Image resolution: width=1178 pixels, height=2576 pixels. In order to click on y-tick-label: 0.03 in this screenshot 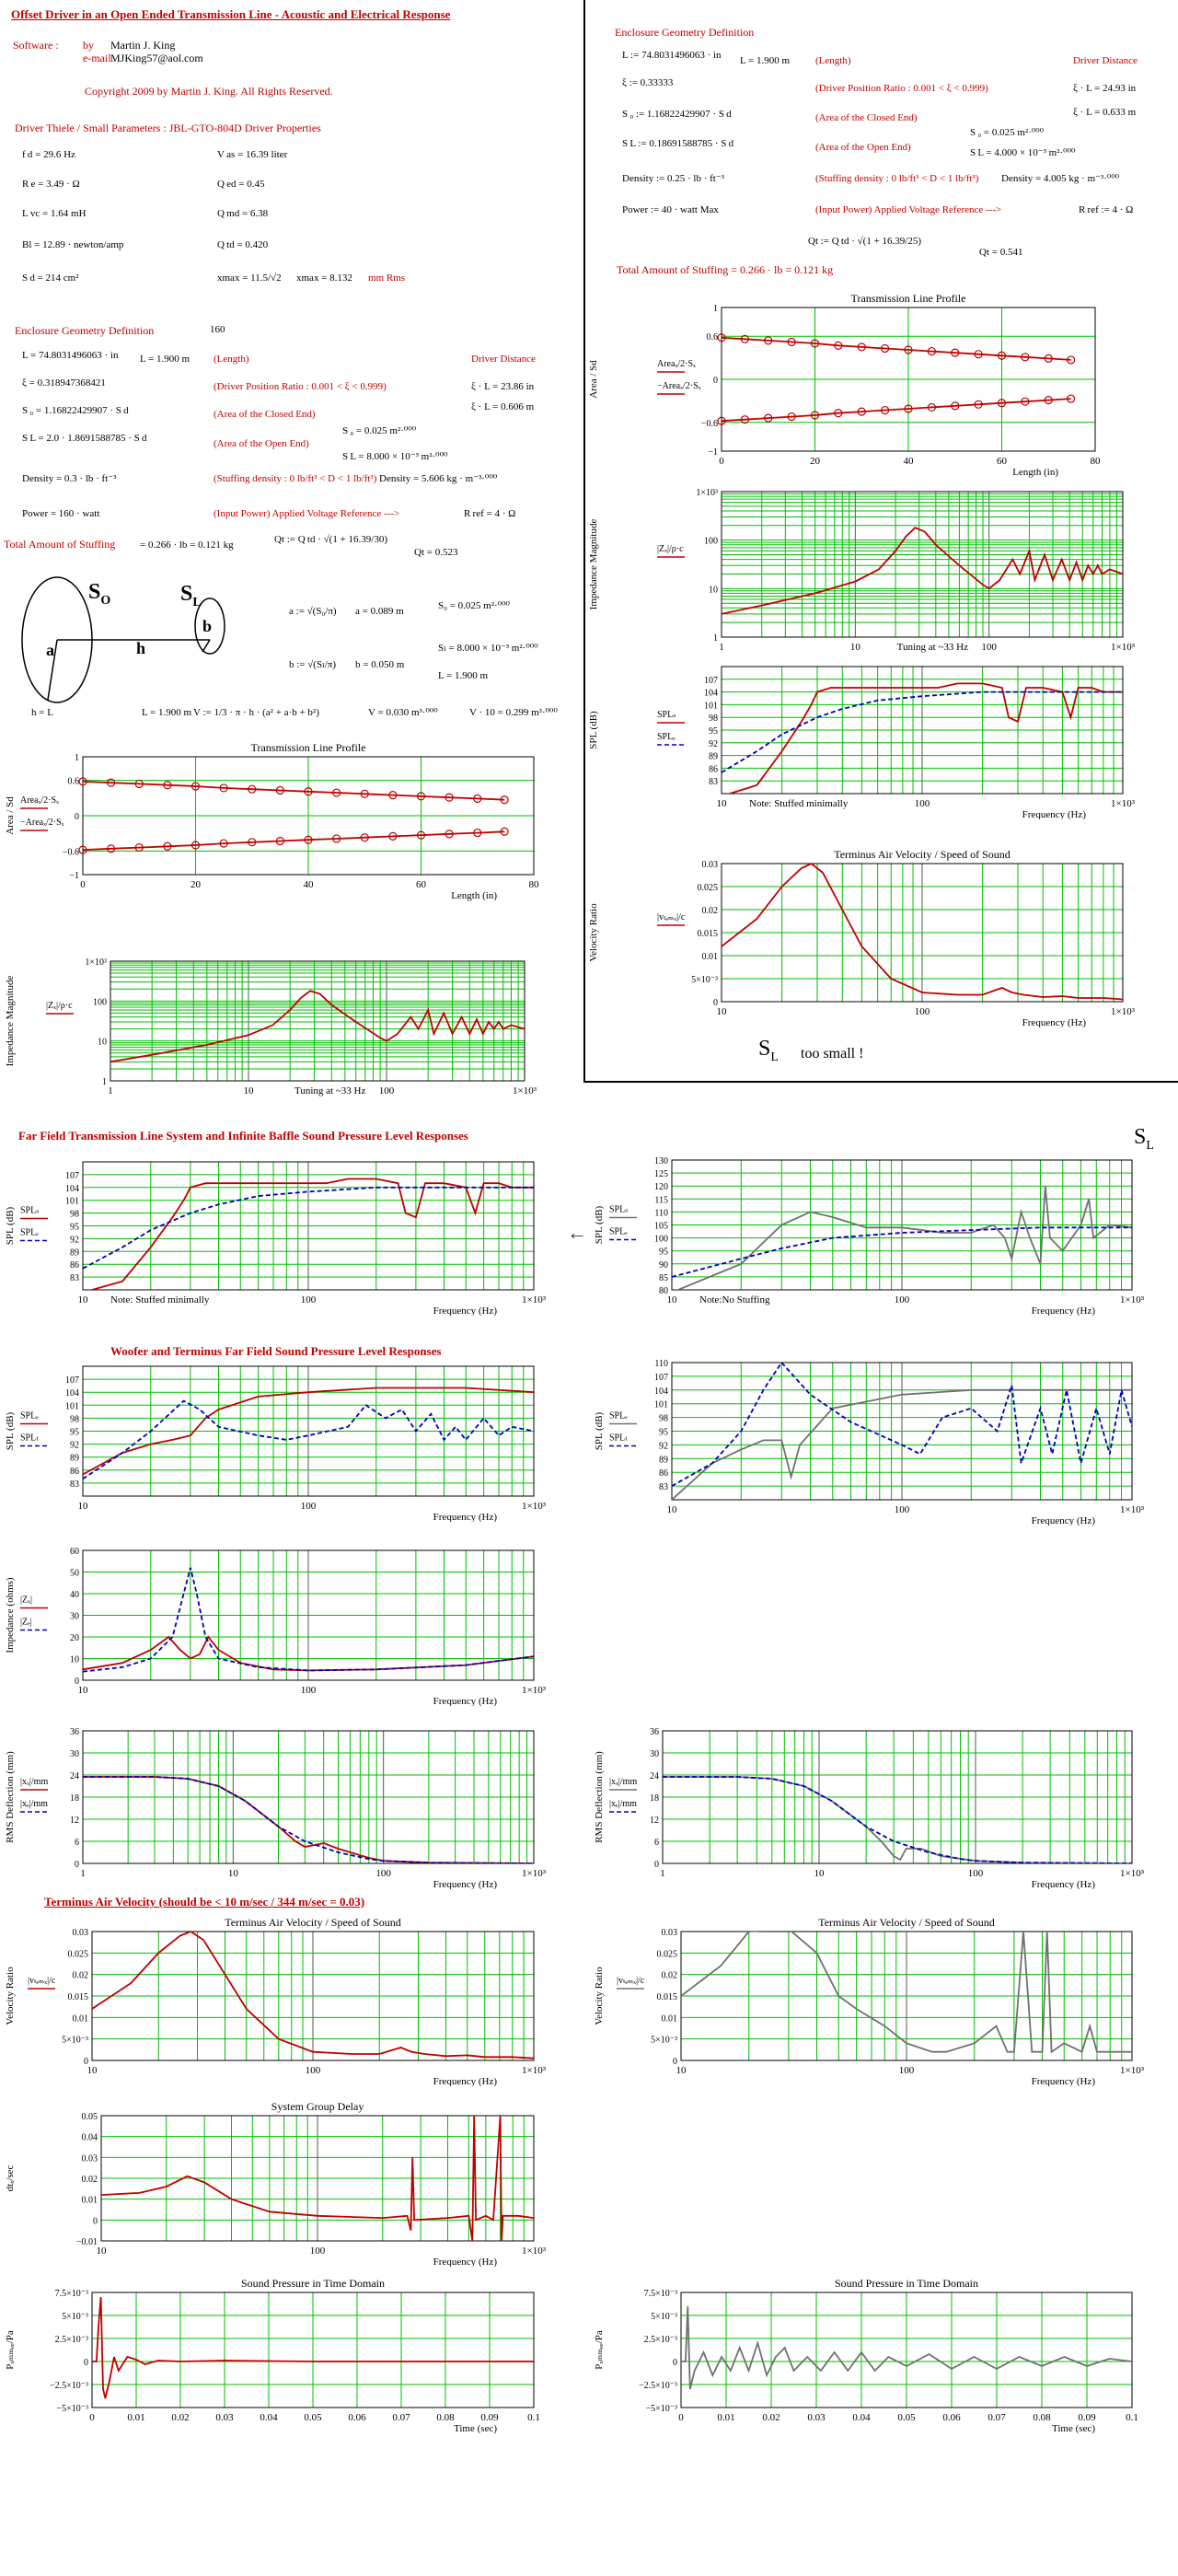, I will do `click(670, 1933)`.